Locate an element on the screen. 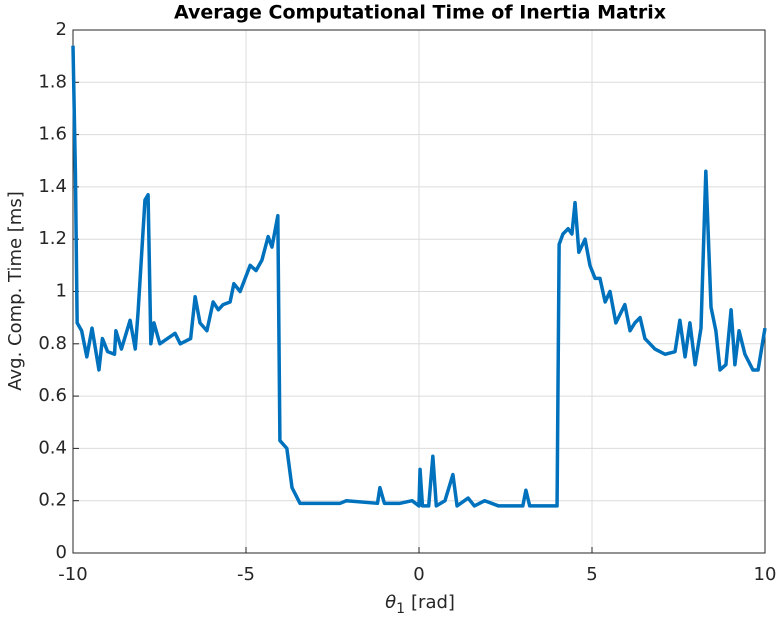 The image size is (779, 623). y-tick-label: 0.4 is located at coordinates (52, 447).